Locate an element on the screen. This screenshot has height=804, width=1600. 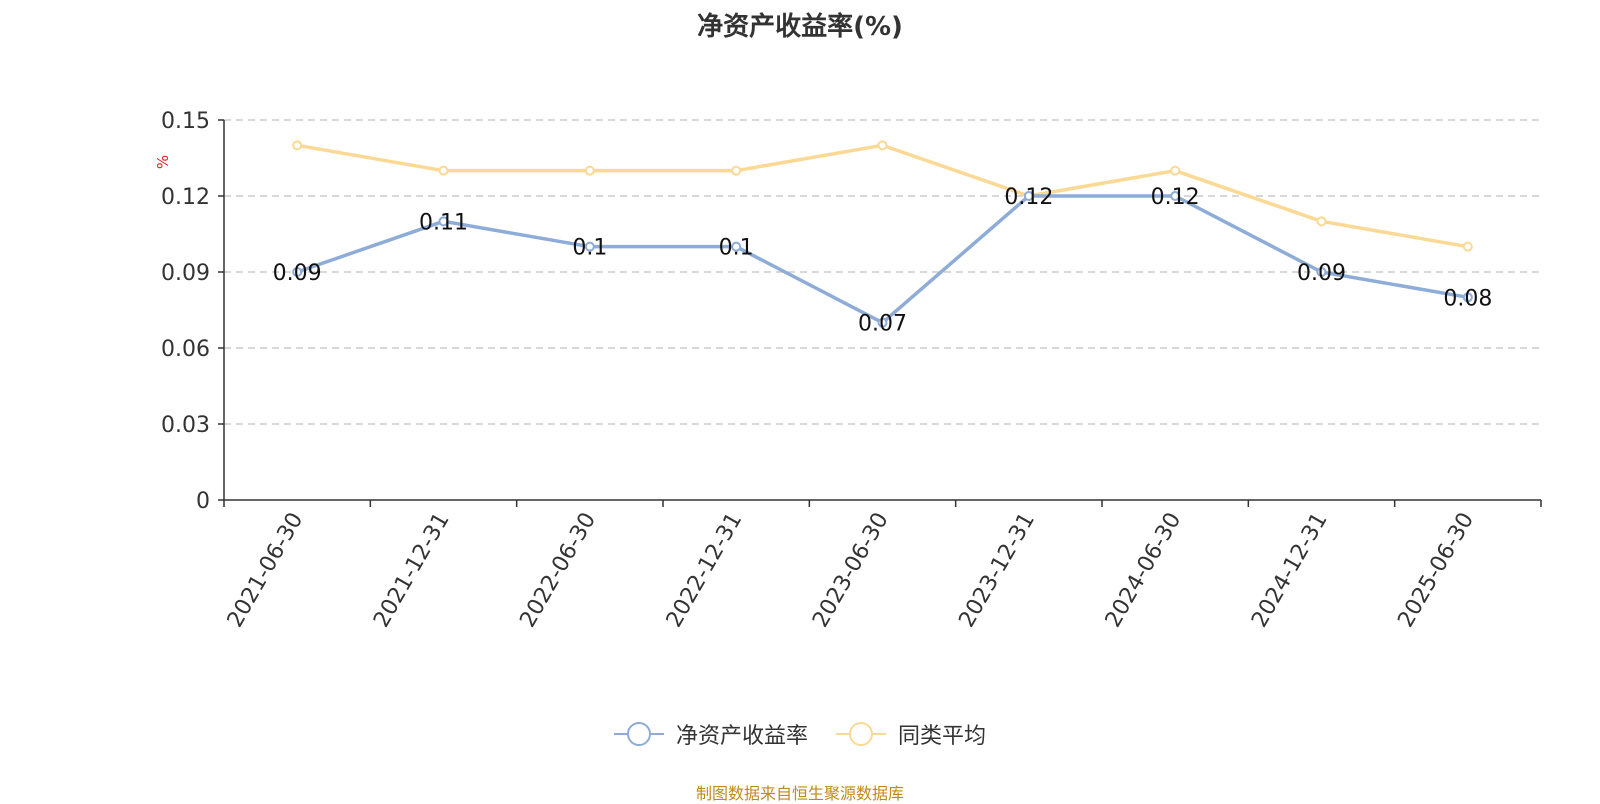
legend-item-peer-average: 同类平均 is located at coordinates (911, 734).